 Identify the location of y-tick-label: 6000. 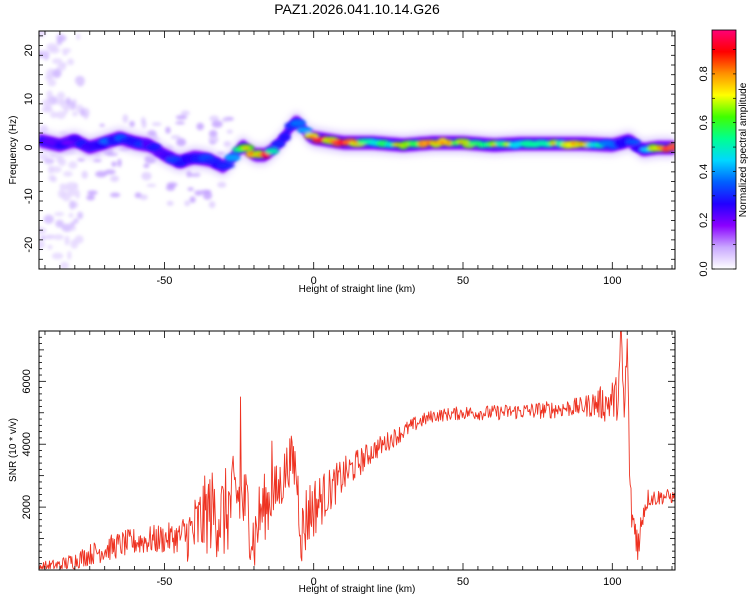
(27, 381).